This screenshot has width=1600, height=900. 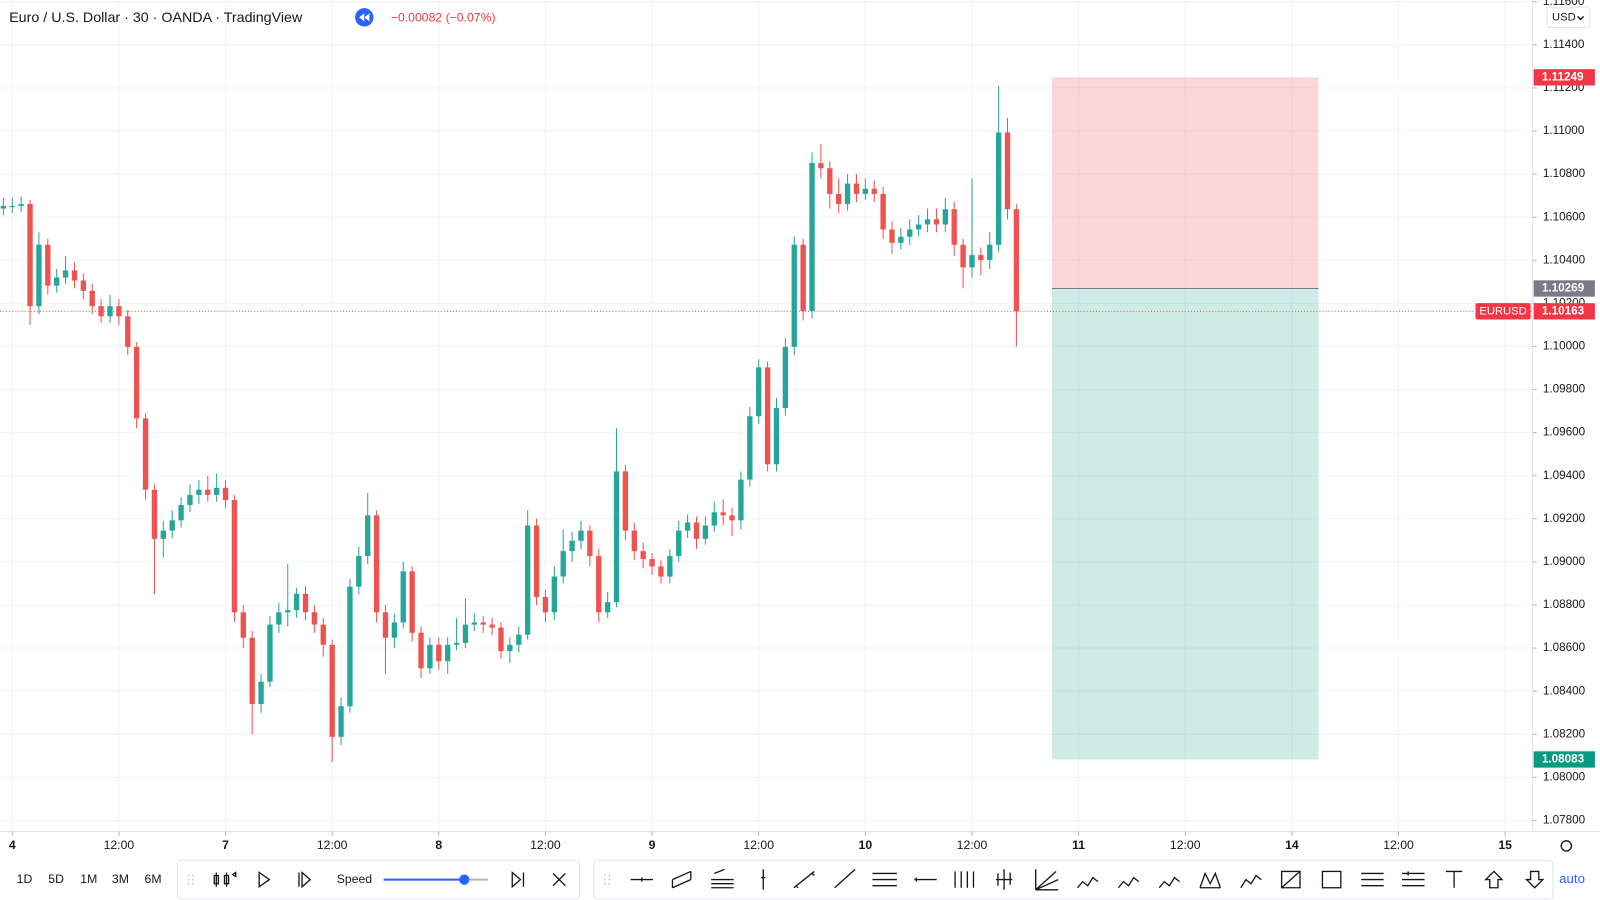 What do you see at coordinates (56, 879) in the screenshot?
I see `range-button: 5D` at bounding box center [56, 879].